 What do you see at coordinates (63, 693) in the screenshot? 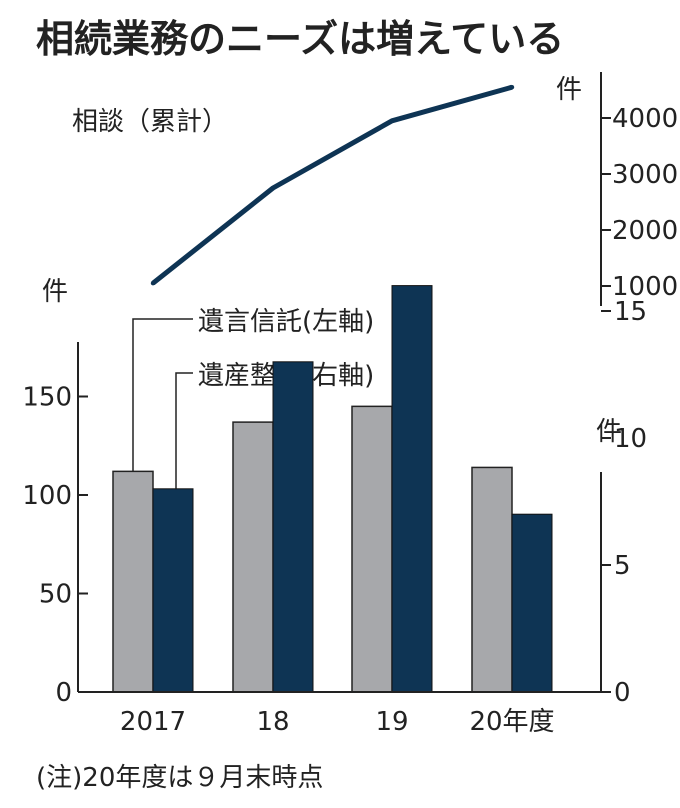
I see `left-y-tick-label: 0` at bounding box center [63, 693].